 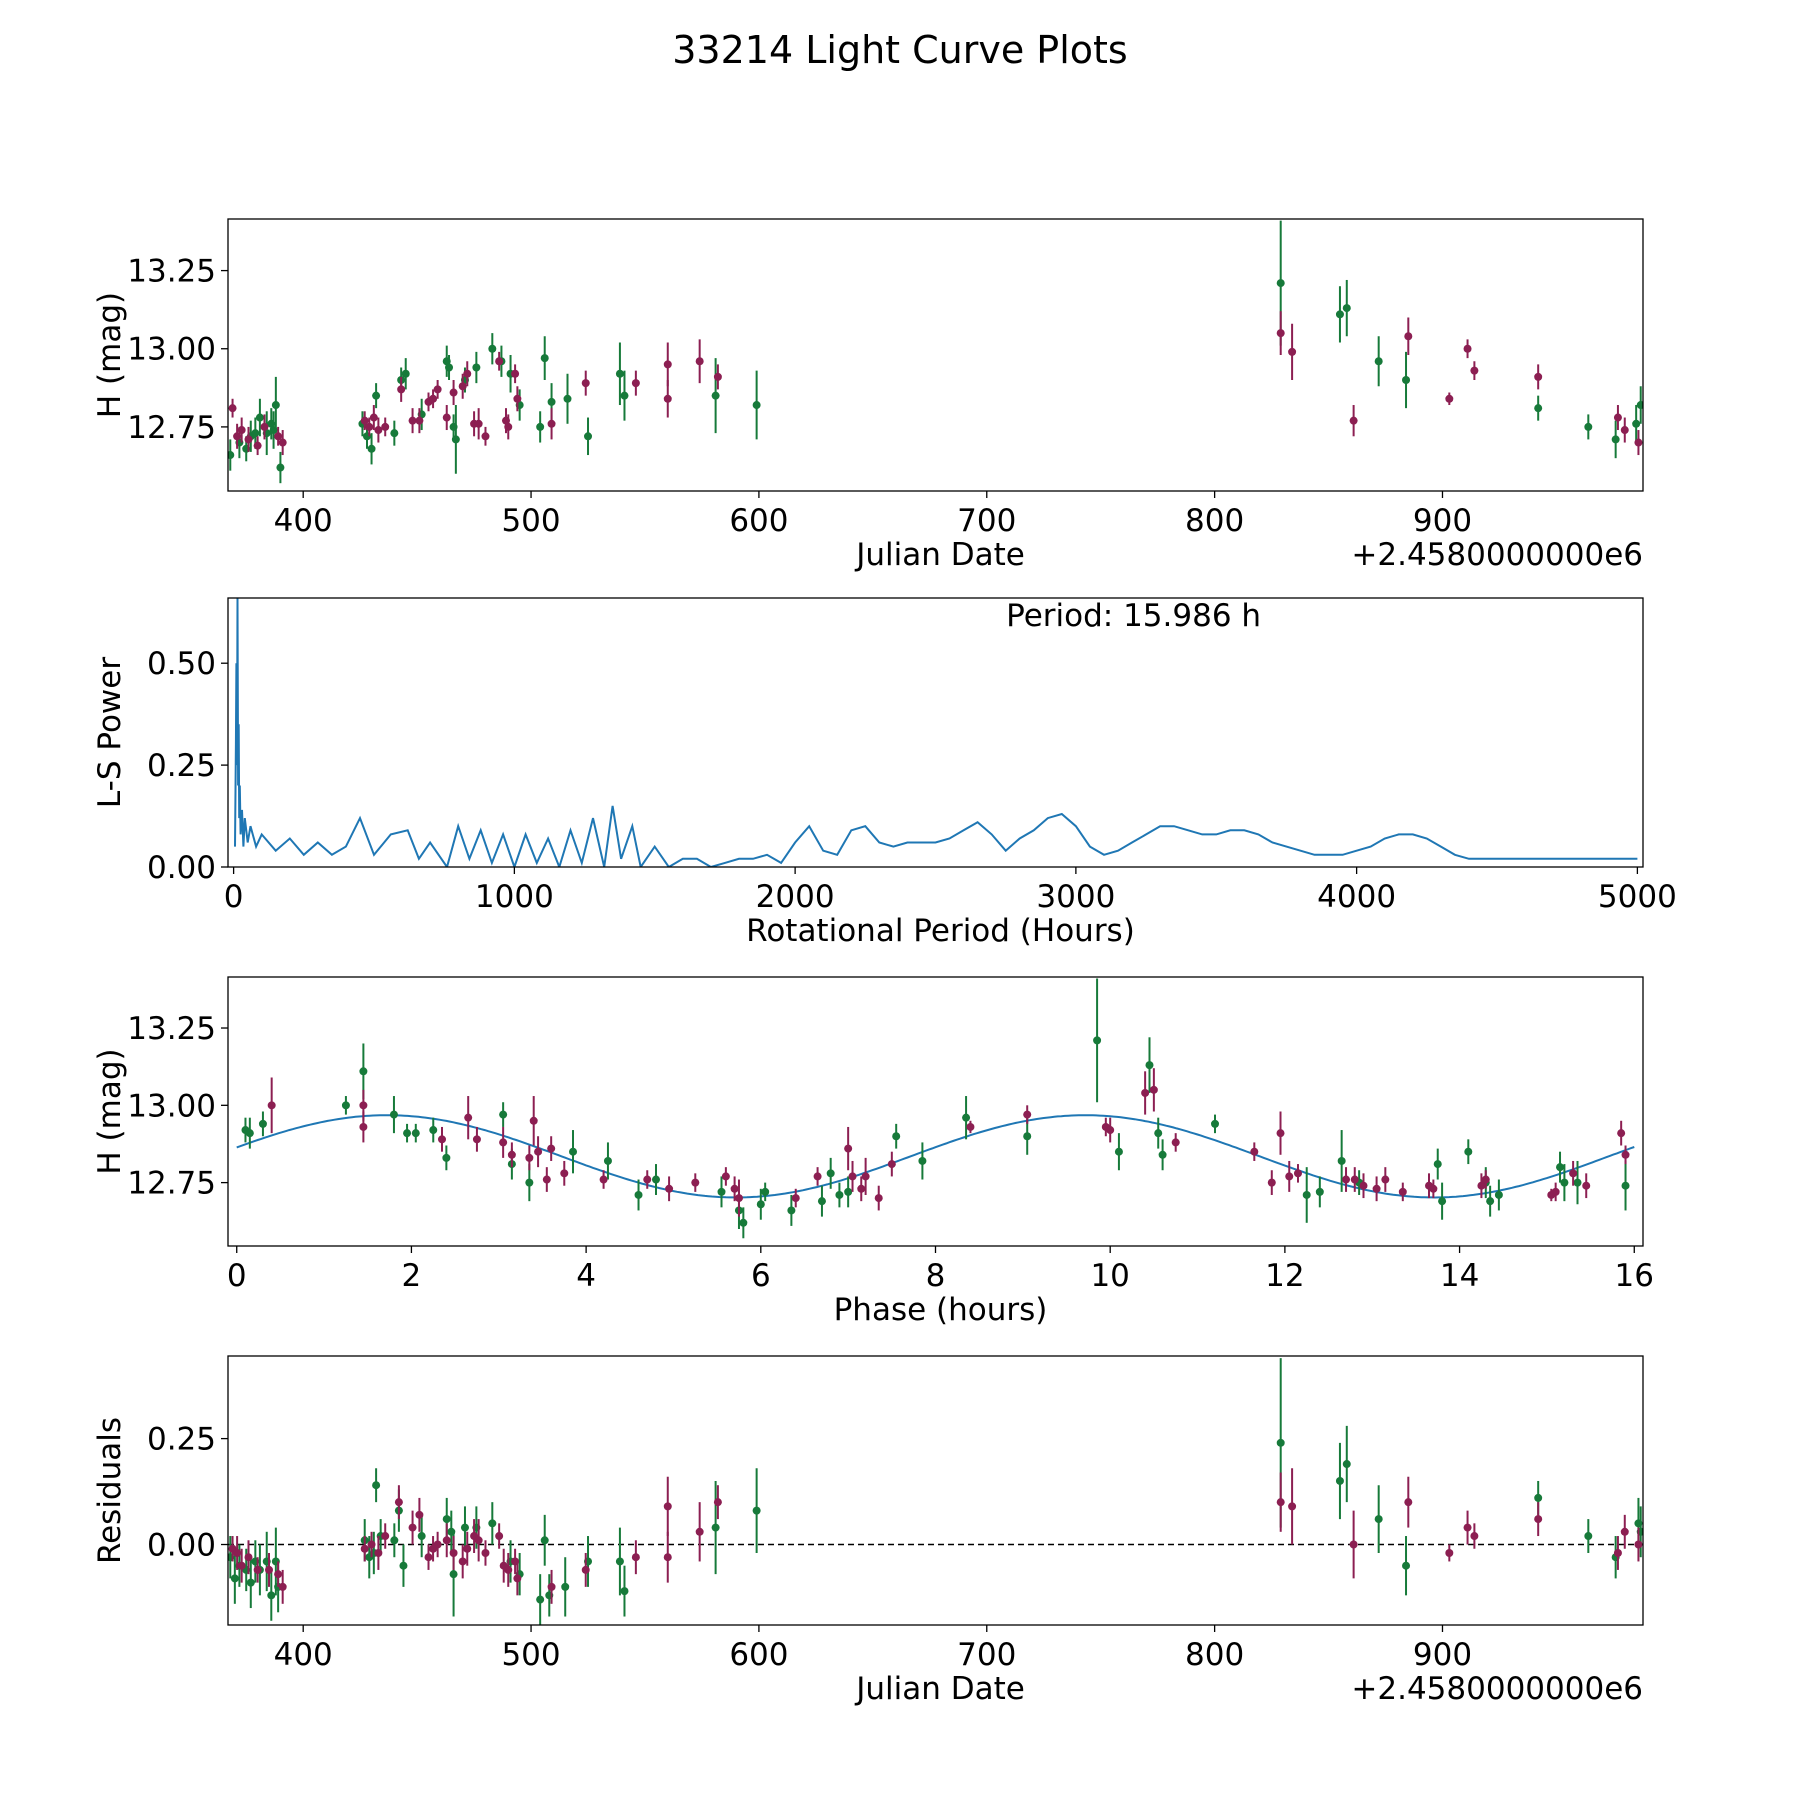 I want to click on y-tick-label: 12.75, so click(x=171, y=428).